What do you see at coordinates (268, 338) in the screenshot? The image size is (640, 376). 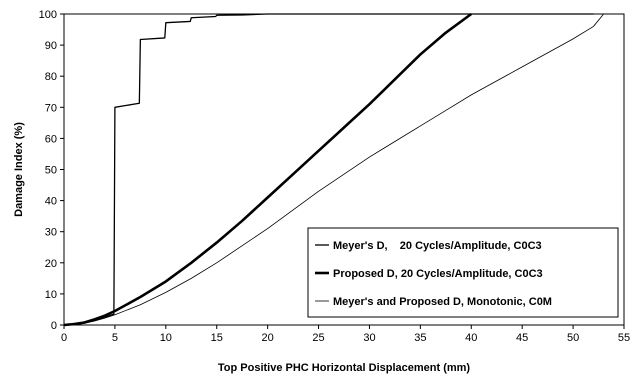 I see `x-tick-label: 20` at bounding box center [268, 338].